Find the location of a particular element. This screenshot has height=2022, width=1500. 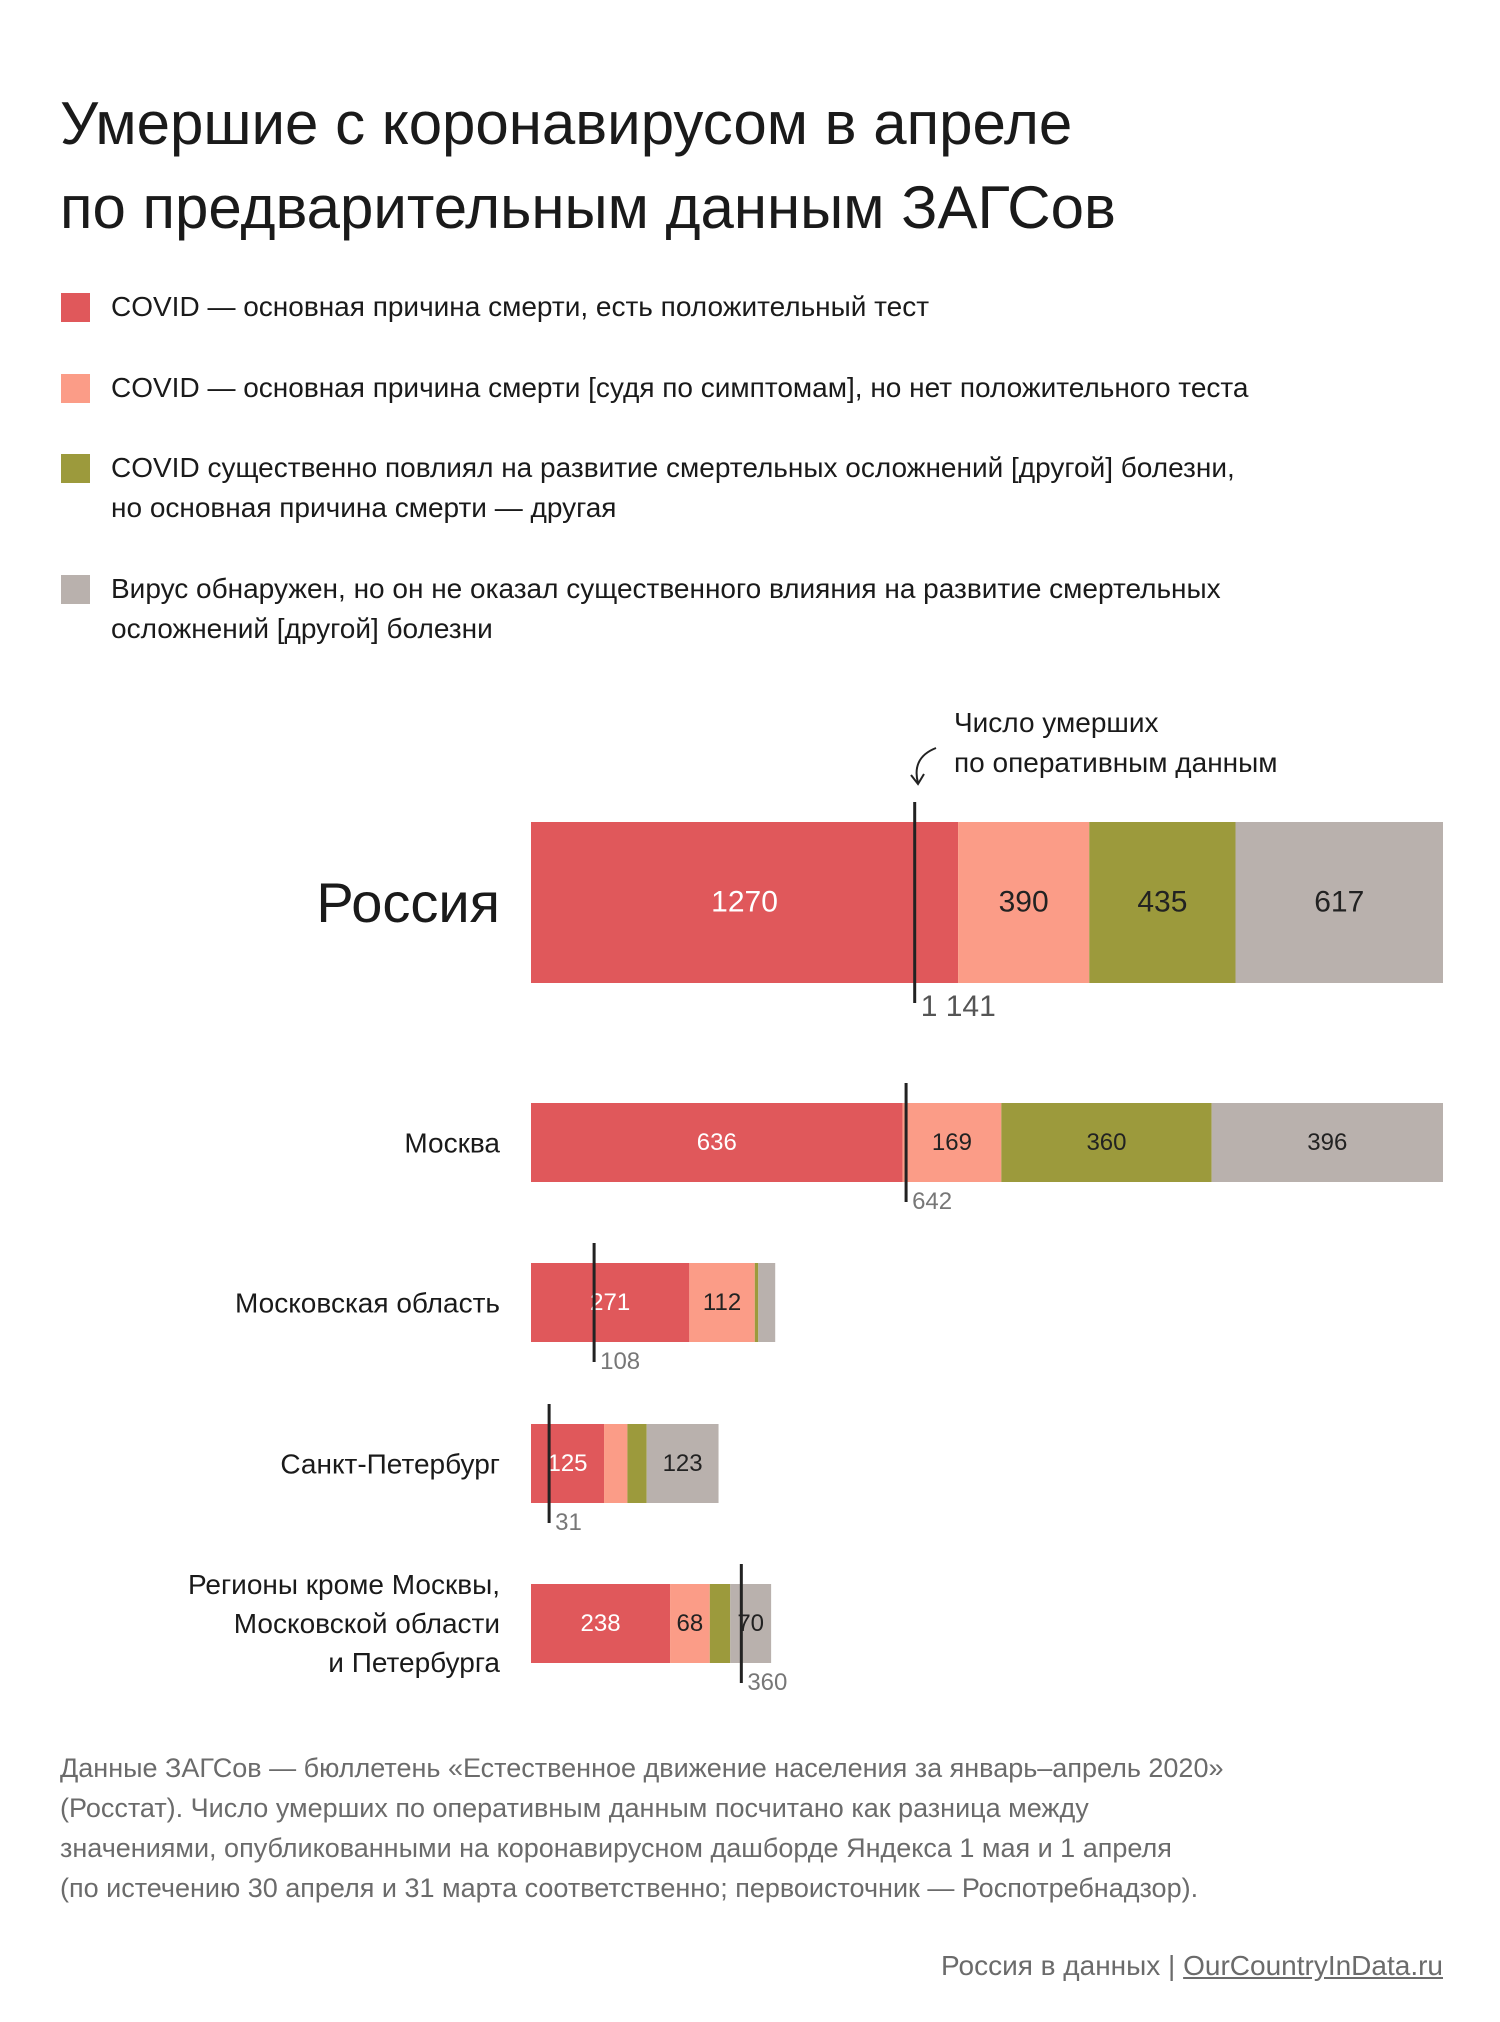

credit-link: OurCountryInData.ru is located at coordinates (1313, 1965).